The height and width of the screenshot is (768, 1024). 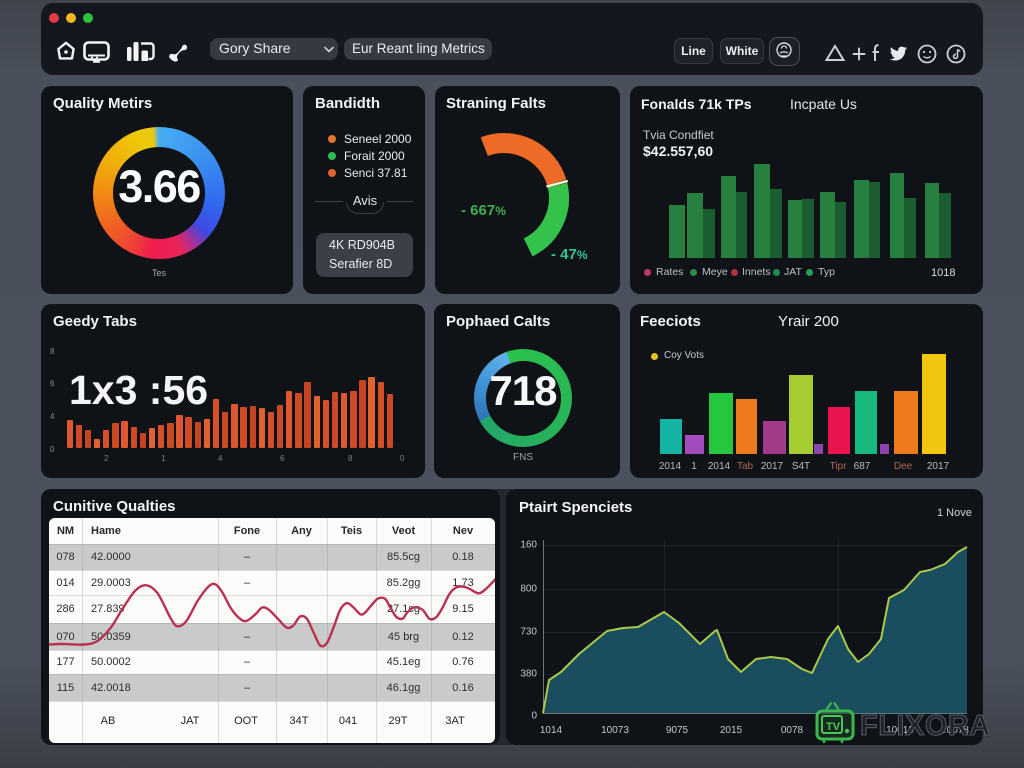 I want to click on svg-text: TV, so click(x=833, y=727).